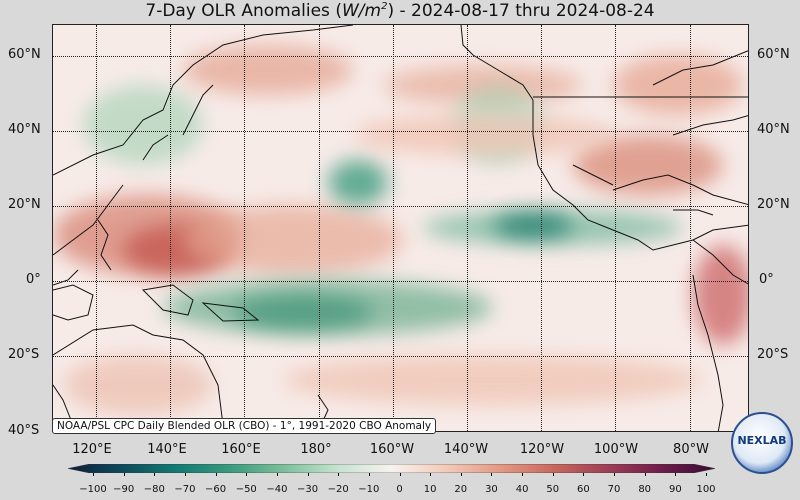 This screenshot has width=800, height=500. What do you see at coordinates (706, 489) in the screenshot?
I see `colorbar-tick-label: 100` at bounding box center [706, 489].